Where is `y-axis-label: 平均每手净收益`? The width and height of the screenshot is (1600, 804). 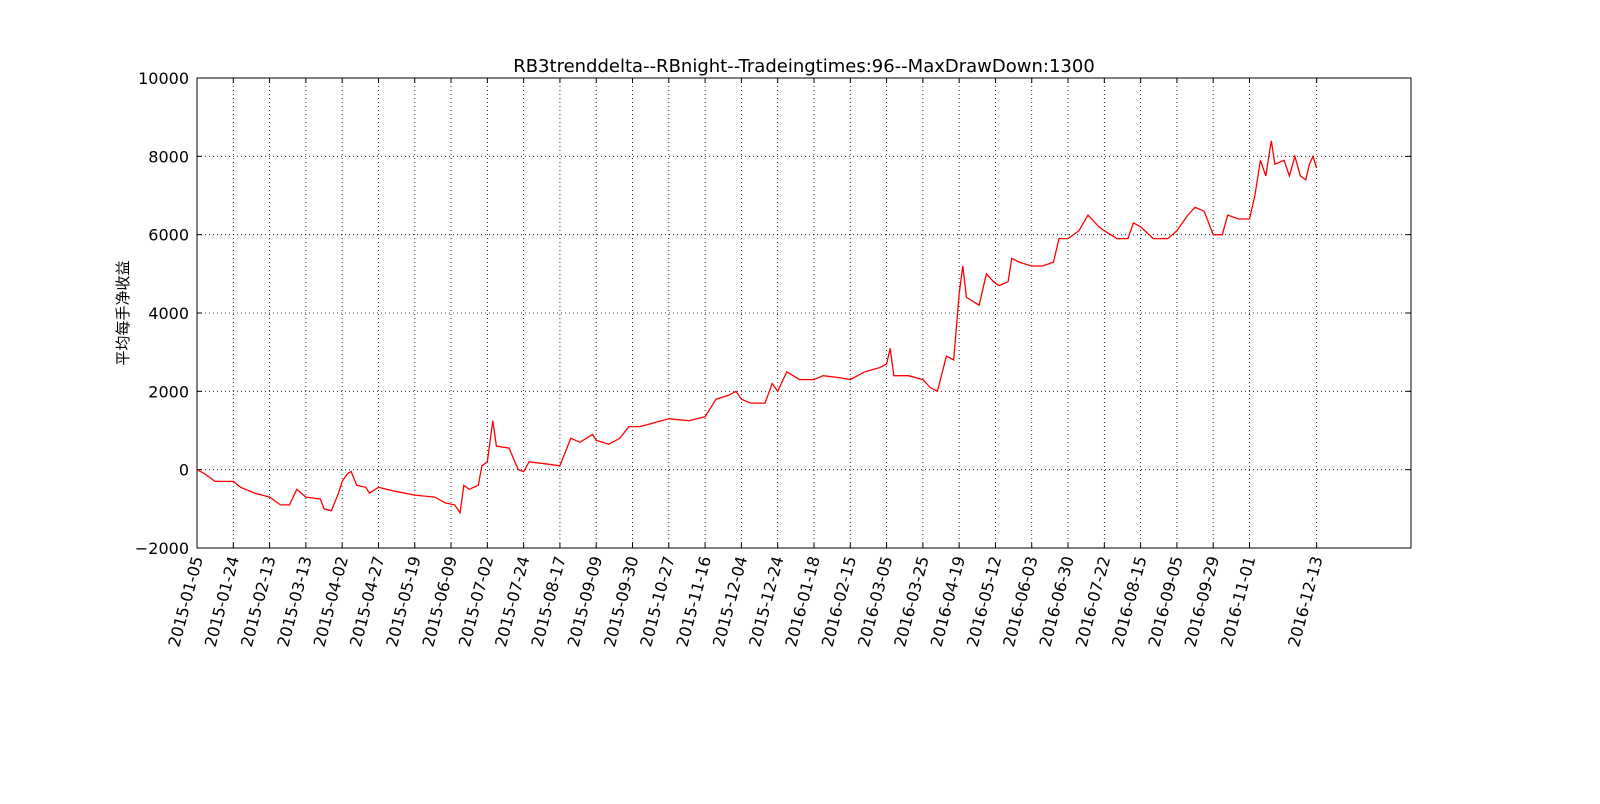 y-axis-label: 平均每手净收益 is located at coordinates (123, 312).